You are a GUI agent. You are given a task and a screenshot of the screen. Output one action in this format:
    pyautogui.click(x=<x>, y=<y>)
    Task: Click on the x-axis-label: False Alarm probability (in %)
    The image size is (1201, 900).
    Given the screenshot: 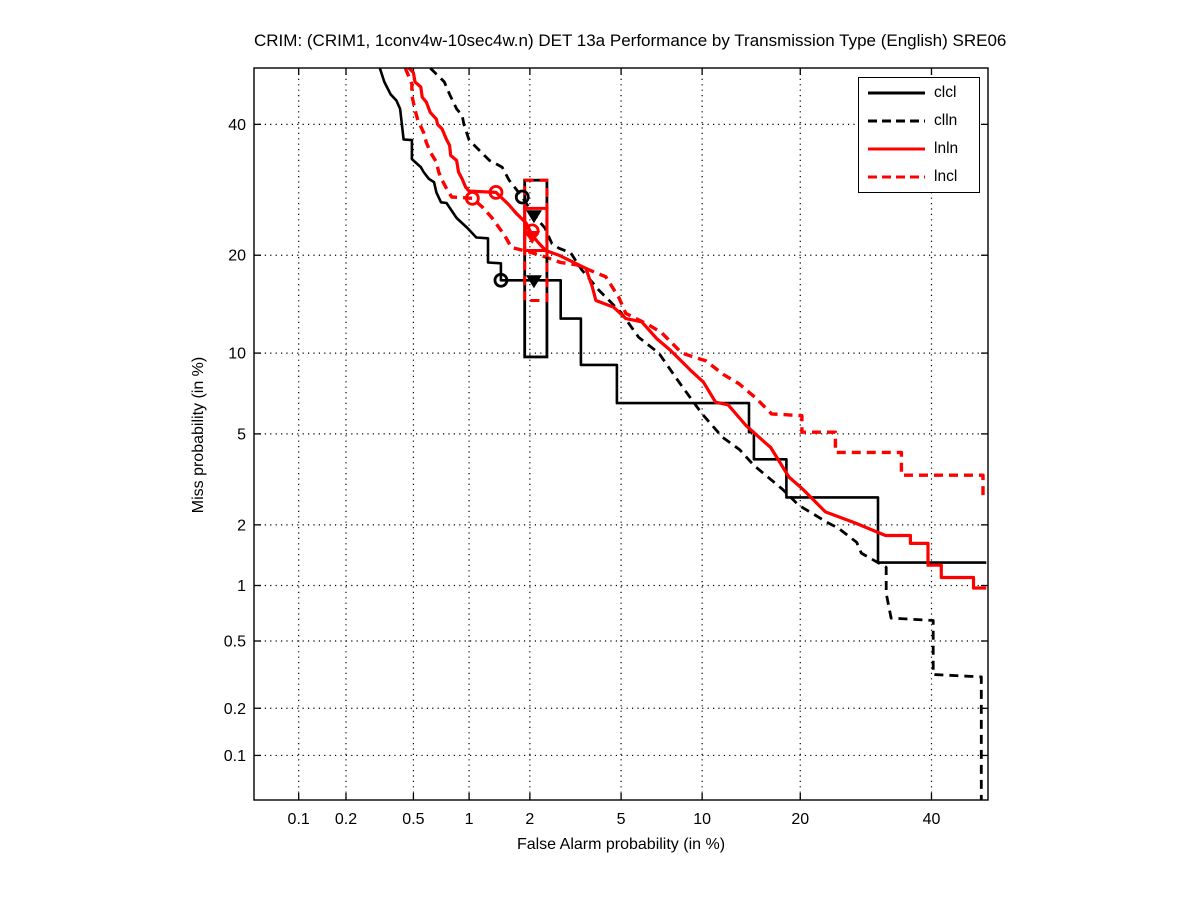 What is the action you would take?
    pyautogui.click(x=621, y=844)
    